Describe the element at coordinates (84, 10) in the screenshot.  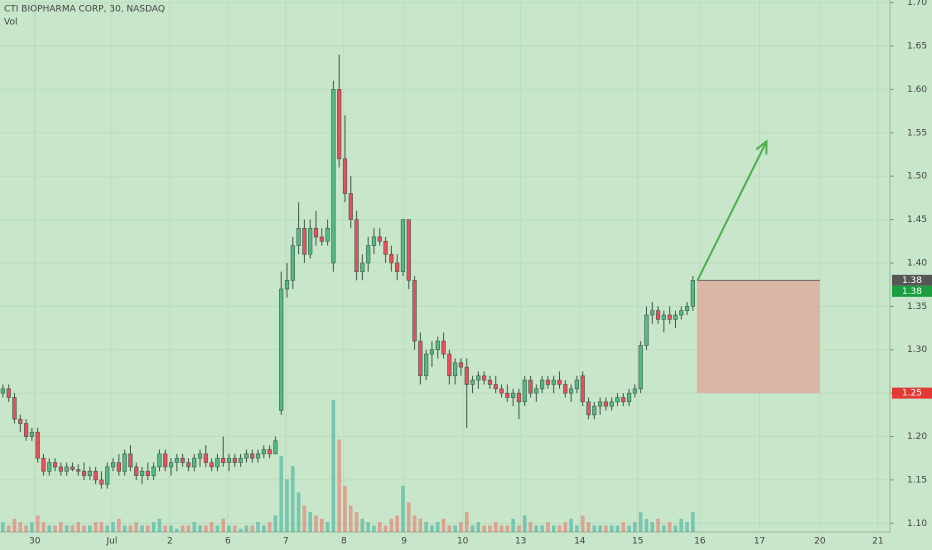
I see `chart-title: CTI BIOPHARMA CORP, 30, NASDAQ` at that location.